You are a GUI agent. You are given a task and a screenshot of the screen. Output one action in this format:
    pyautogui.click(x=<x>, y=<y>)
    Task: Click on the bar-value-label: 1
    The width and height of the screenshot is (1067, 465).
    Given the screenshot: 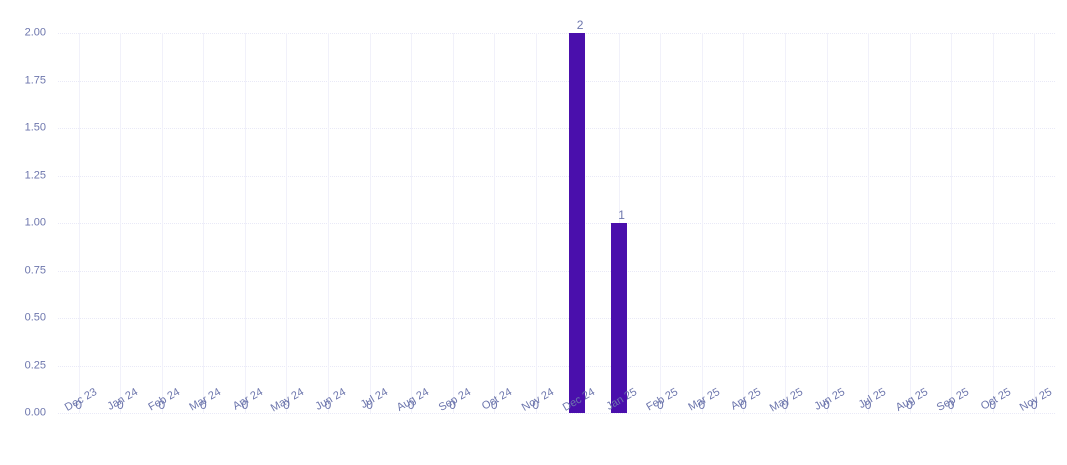 What is the action you would take?
    pyautogui.click(x=621, y=215)
    